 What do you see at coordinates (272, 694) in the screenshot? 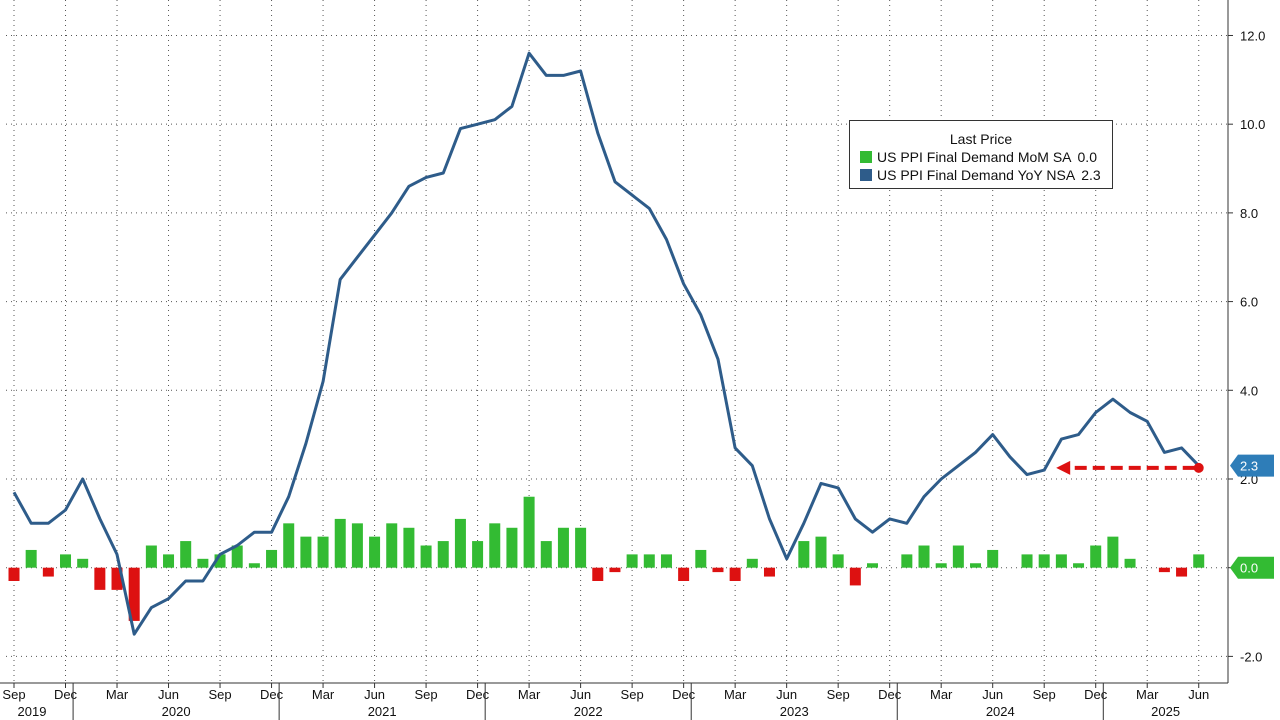
I see `x-month-label-5: Dec` at bounding box center [272, 694].